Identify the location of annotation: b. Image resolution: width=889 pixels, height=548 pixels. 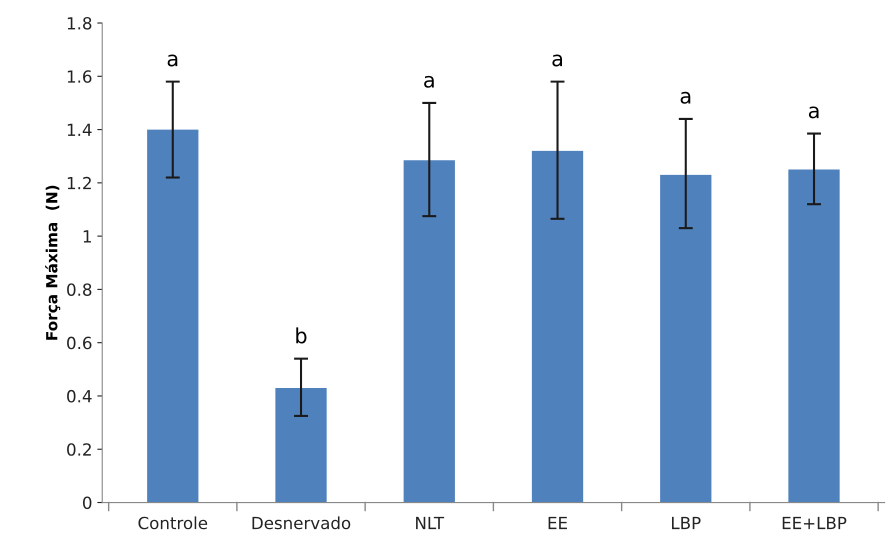
(301, 335).